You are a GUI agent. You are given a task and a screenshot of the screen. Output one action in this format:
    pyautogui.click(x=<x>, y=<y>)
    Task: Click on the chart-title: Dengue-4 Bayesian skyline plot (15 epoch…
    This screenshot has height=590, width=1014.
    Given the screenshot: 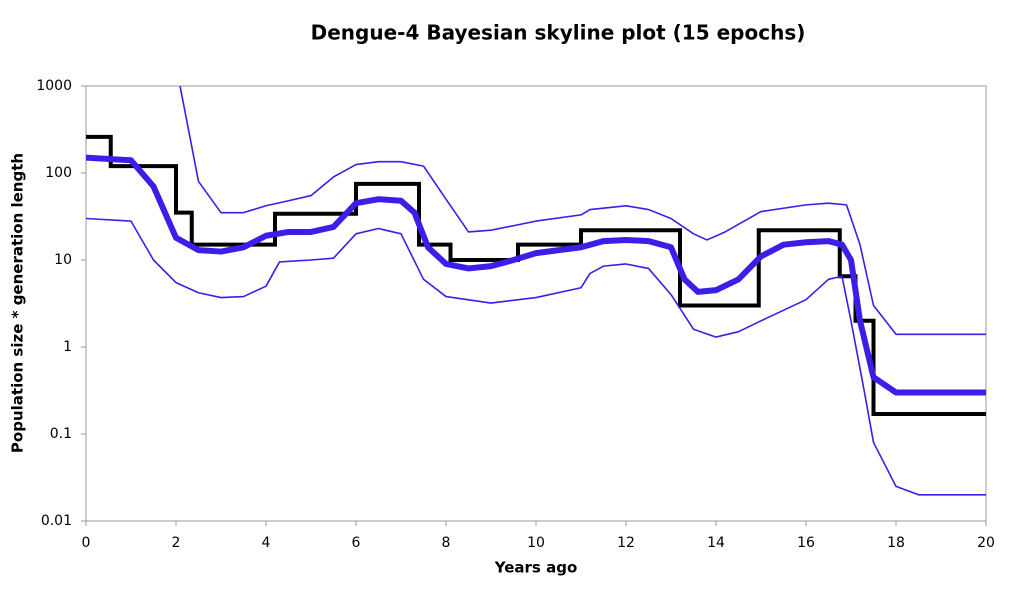 What is the action you would take?
    pyautogui.click(x=558, y=33)
    